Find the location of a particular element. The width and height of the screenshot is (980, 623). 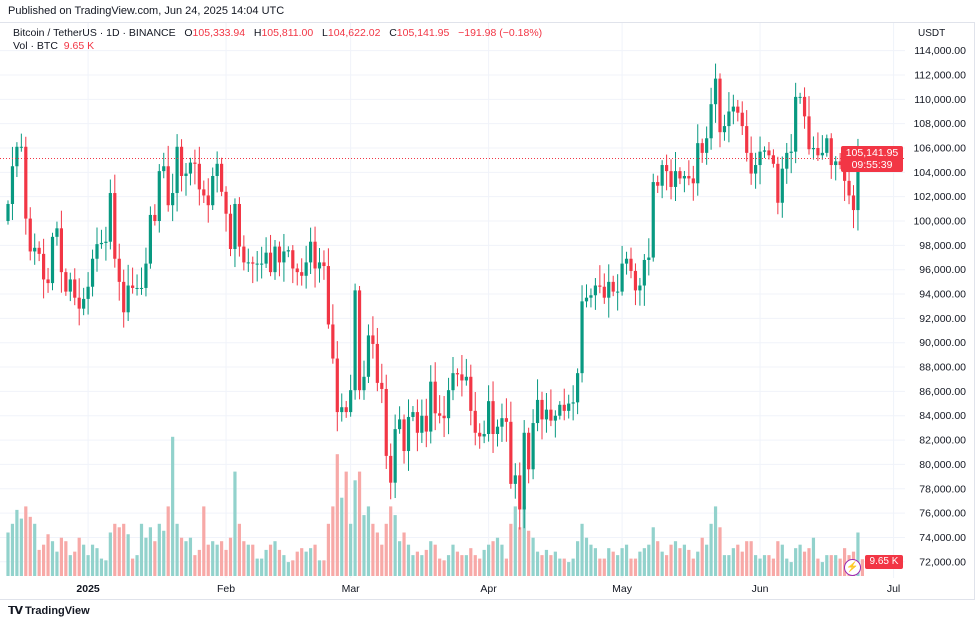

volume-label: Vol · BTC is located at coordinates (35, 46).